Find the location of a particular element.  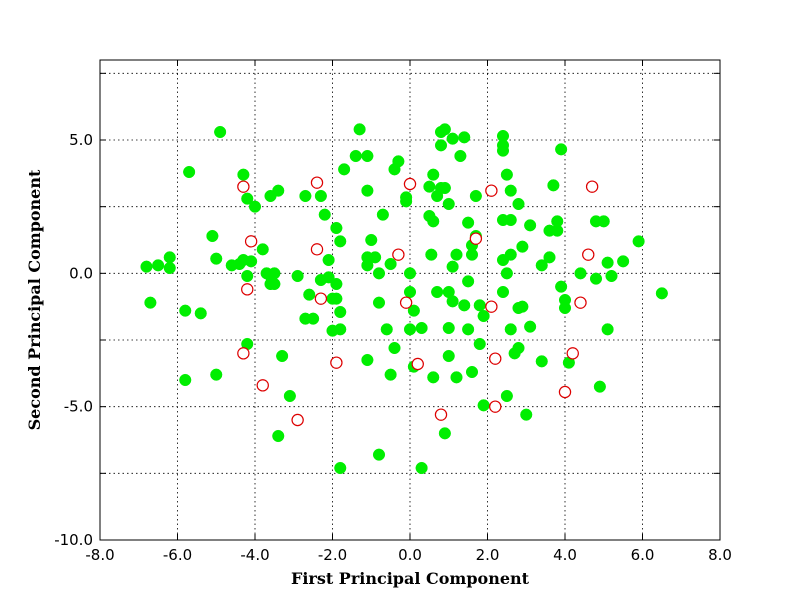

x-axis-label: First Principal Component is located at coordinates (410, 578).